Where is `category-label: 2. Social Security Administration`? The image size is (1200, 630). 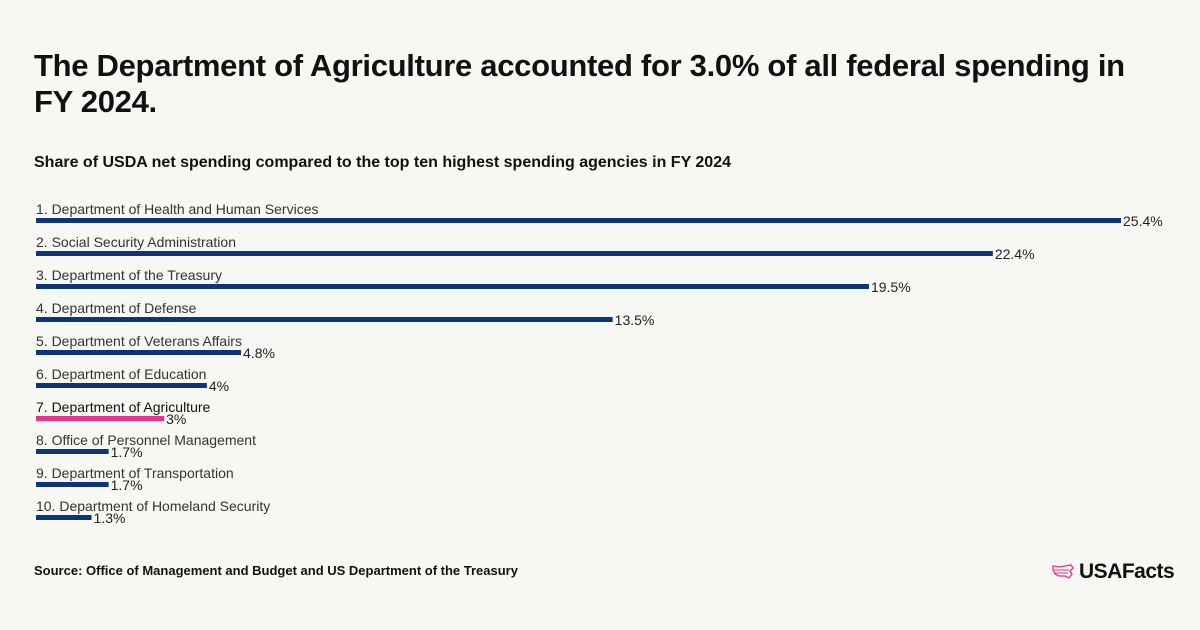 category-label: 2. Social Security Administration is located at coordinates (136, 242).